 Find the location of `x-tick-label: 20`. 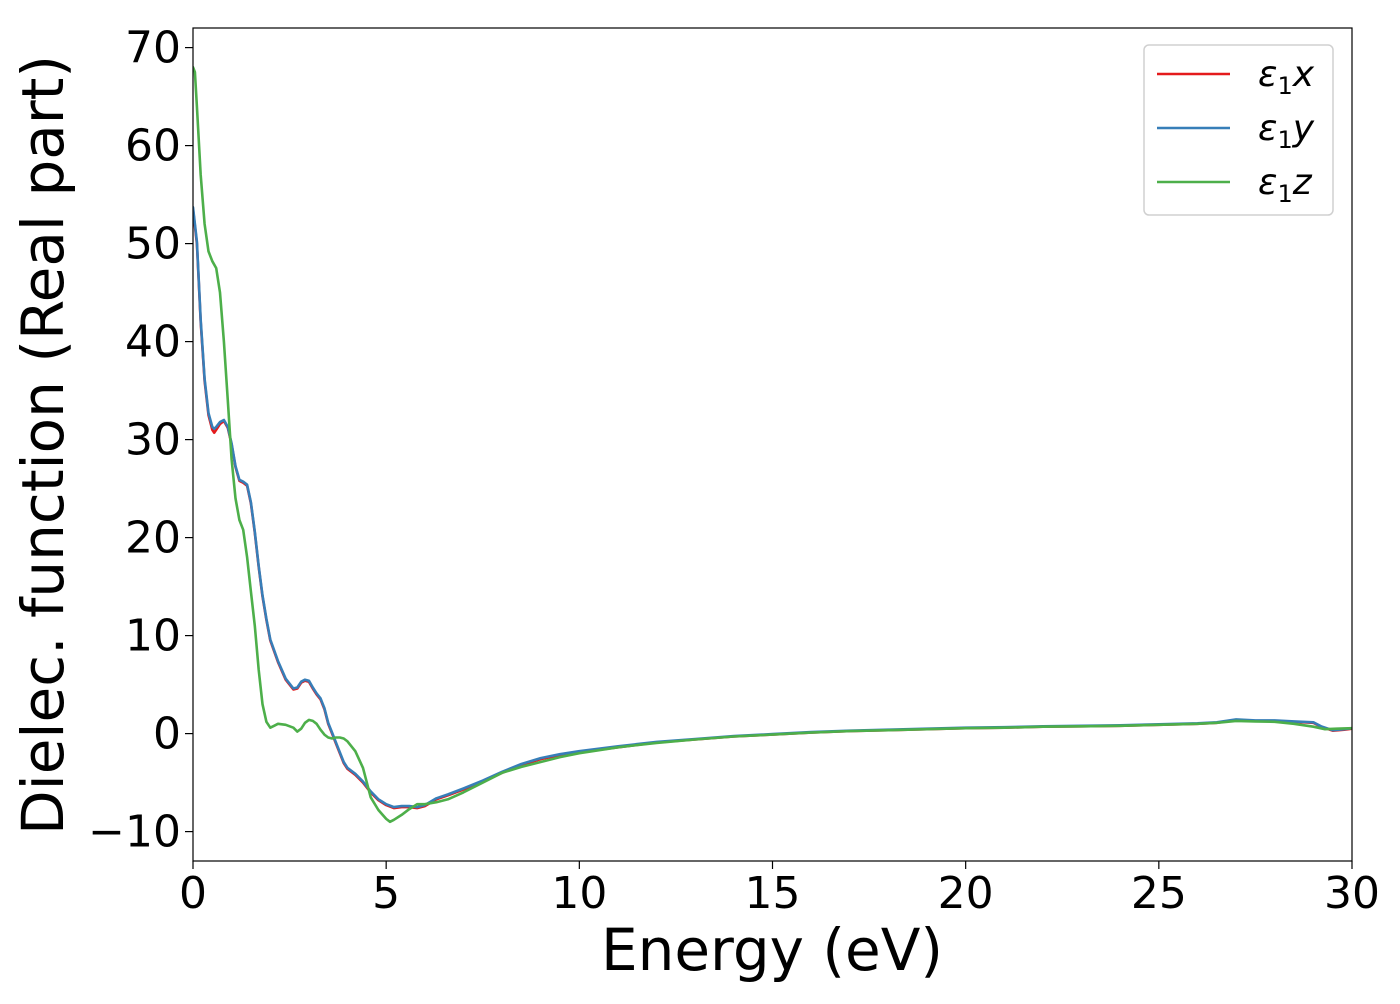

x-tick-label: 20 is located at coordinates (966, 893).